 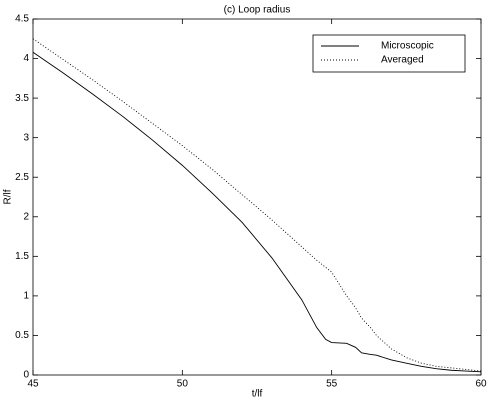 What do you see at coordinates (183, 384) in the screenshot?
I see `x-tick-label: 50` at bounding box center [183, 384].